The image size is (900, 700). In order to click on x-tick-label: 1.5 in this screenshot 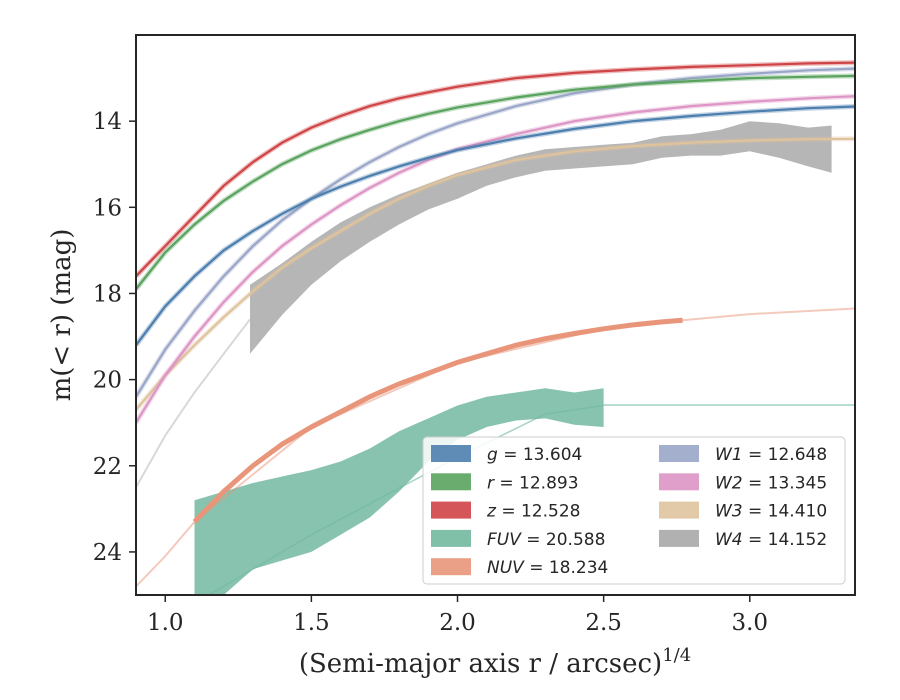, I will do `click(311, 623)`.